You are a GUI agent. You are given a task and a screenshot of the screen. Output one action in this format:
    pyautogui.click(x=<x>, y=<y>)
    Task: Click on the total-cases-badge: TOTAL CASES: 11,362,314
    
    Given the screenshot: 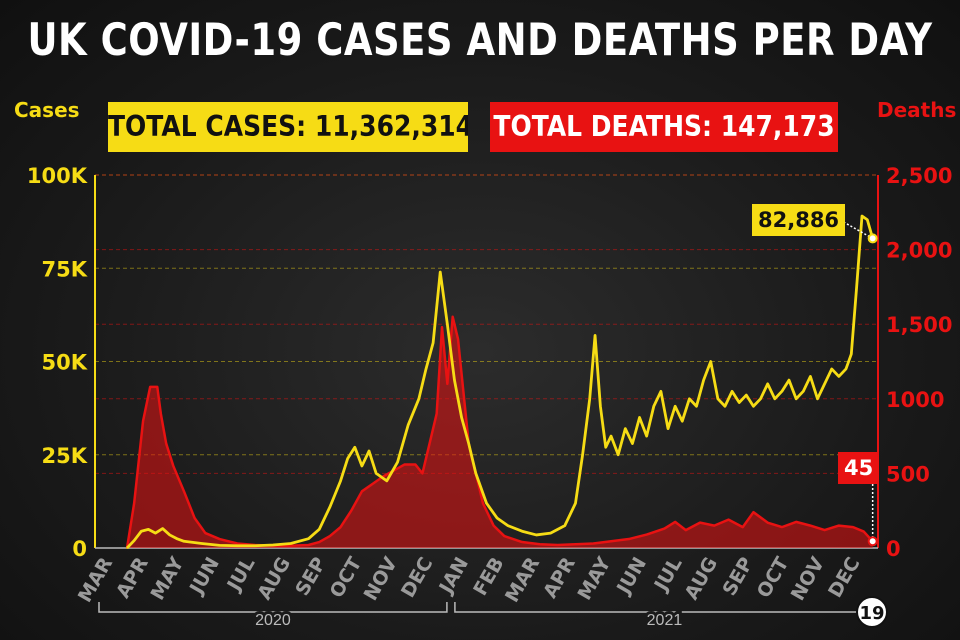 What is the action you would take?
    pyautogui.click(x=288, y=127)
    